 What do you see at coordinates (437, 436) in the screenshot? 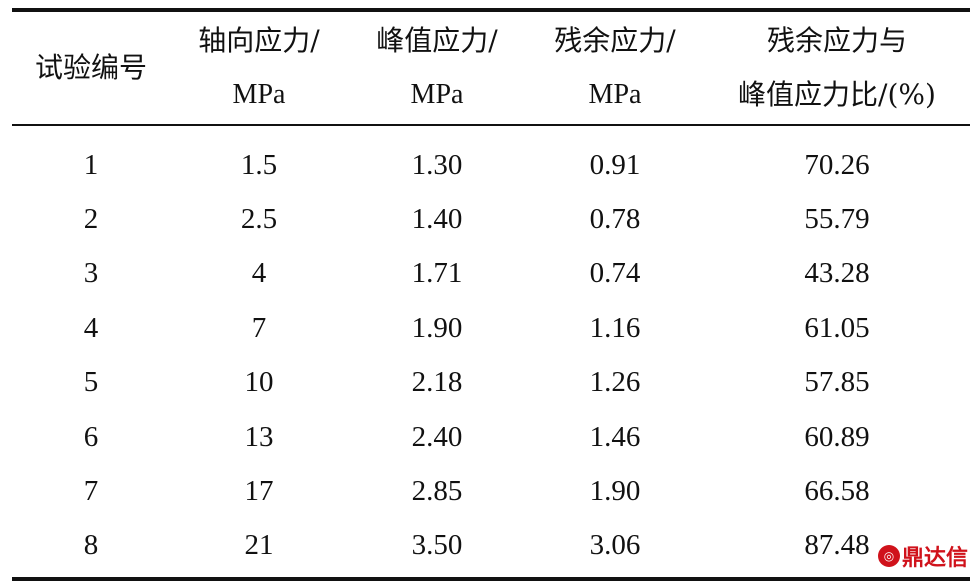
I see `cell-peak-stress: 2.40` at bounding box center [437, 436].